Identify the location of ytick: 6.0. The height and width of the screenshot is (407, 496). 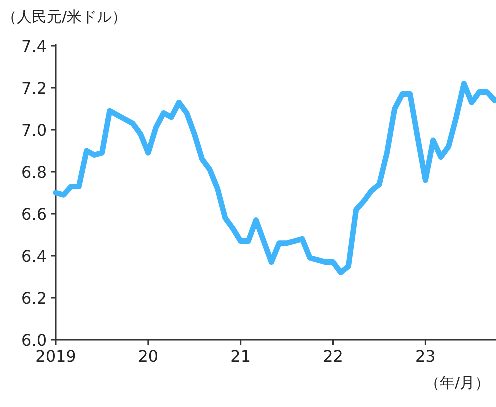
(34, 340).